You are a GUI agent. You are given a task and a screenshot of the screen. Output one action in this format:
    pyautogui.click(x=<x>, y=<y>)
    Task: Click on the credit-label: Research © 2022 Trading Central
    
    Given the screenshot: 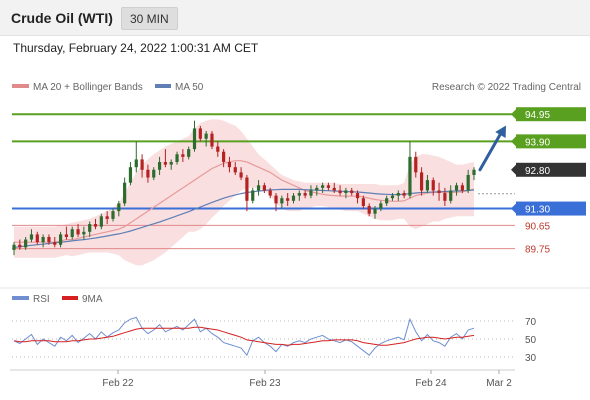 What is the action you would take?
    pyautogui.click(x=506, y=87)
    